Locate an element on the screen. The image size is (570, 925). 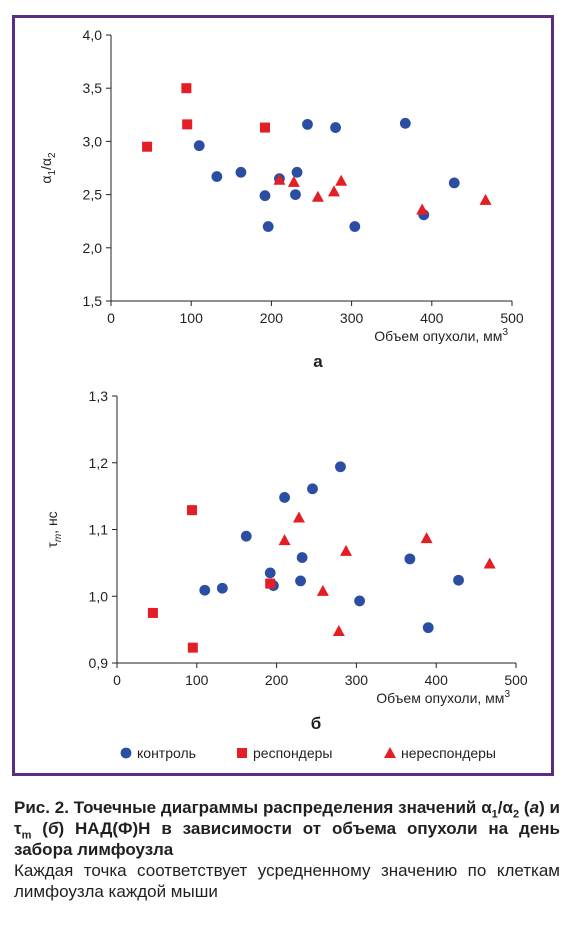
panel-b-x-axis-label: Объем опухоли, мм3 is located at coordinates (443, 697).